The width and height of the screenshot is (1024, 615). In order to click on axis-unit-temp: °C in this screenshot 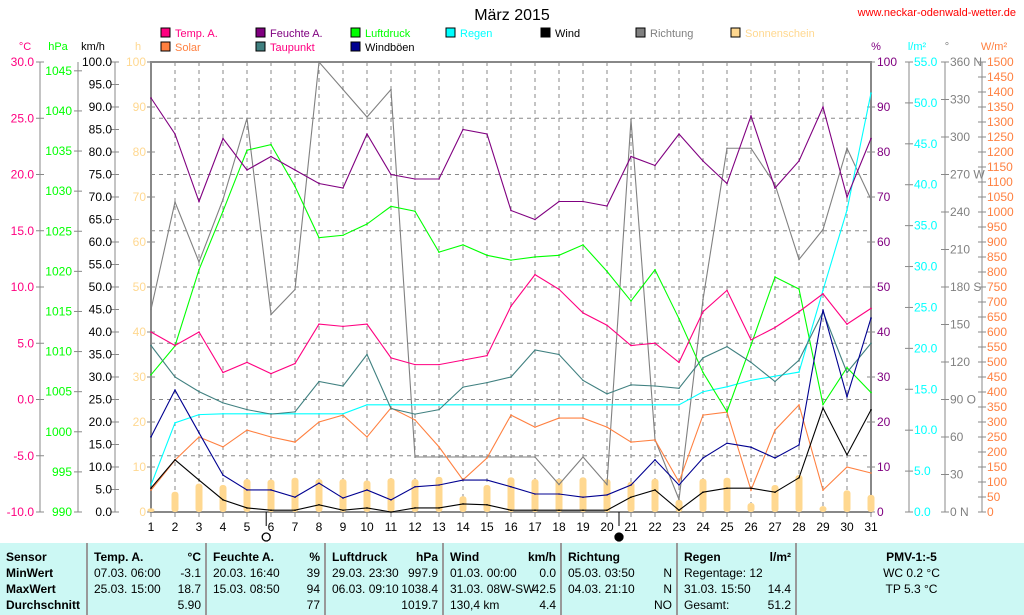, I will do `click(25, 47)`.